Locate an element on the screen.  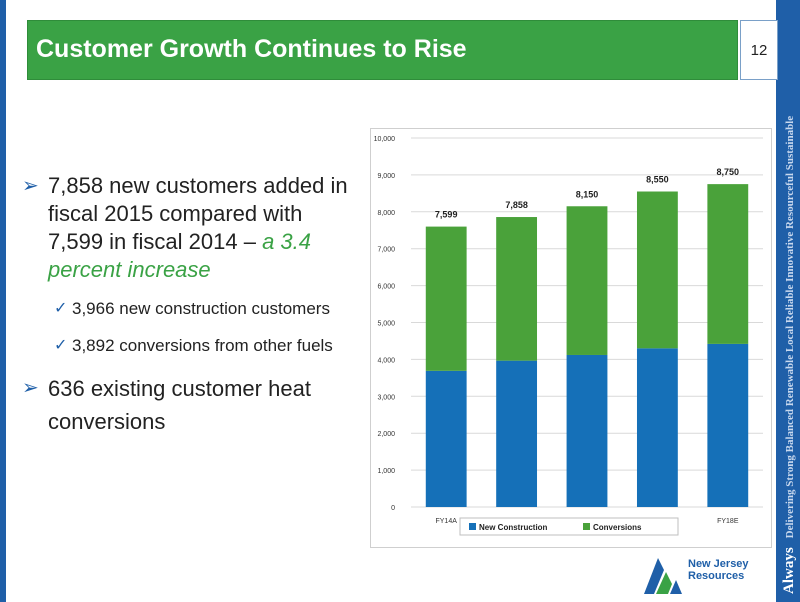
bullet-2: ➢ 636 existing customer heat conversions is located at coordinates (192, 405).